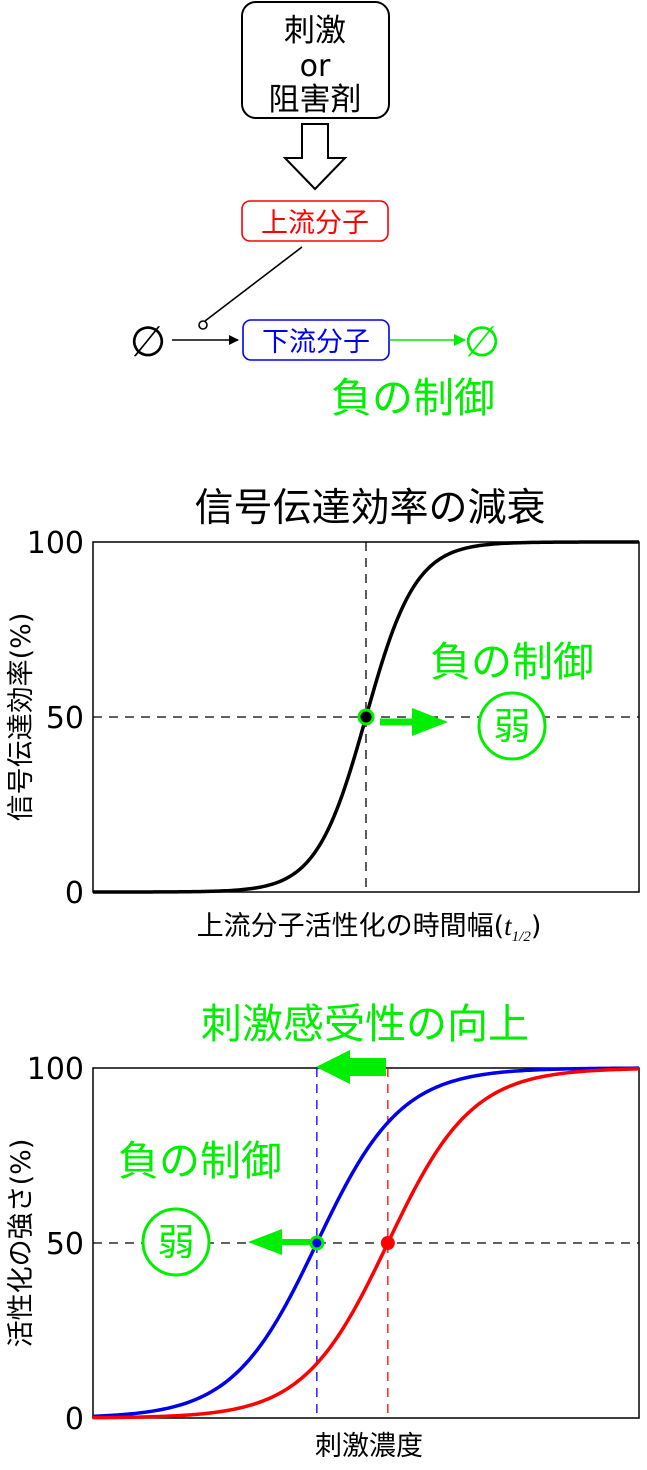 The height and width of the screenshot is (1470, 647). Describe the element at coordinates (315, 157) in the screenshot. I see `stimulus-arrow` at that location.